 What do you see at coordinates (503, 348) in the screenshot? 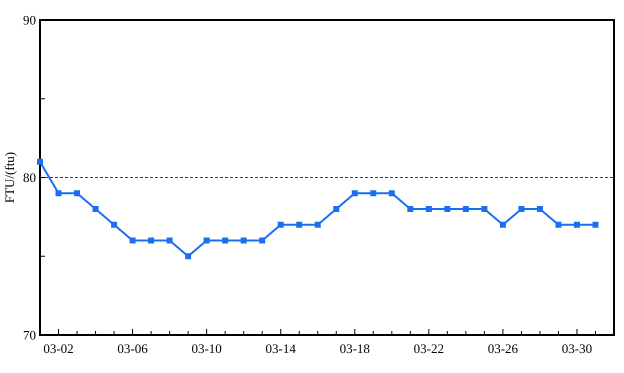
I see `x-tick-label: 03-26` at bounding box center [503, 348].